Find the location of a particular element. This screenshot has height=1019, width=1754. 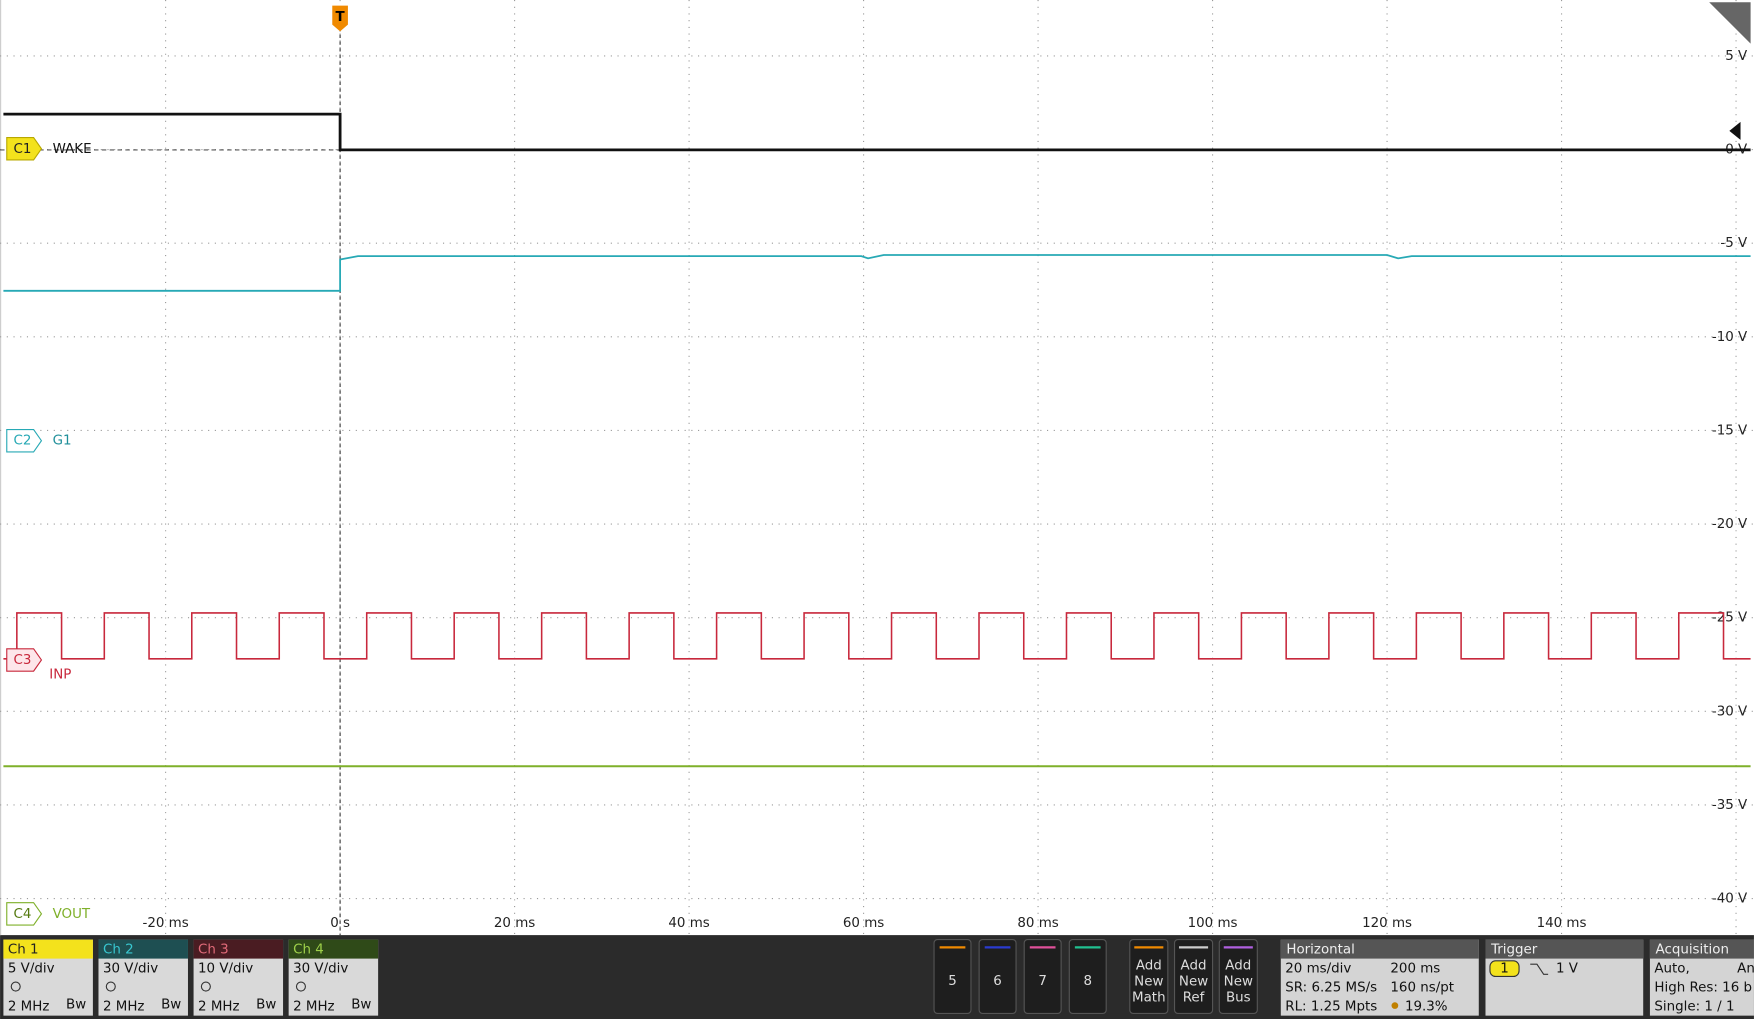

channel-title: Ch 3 is located at coordinates (213, 950).